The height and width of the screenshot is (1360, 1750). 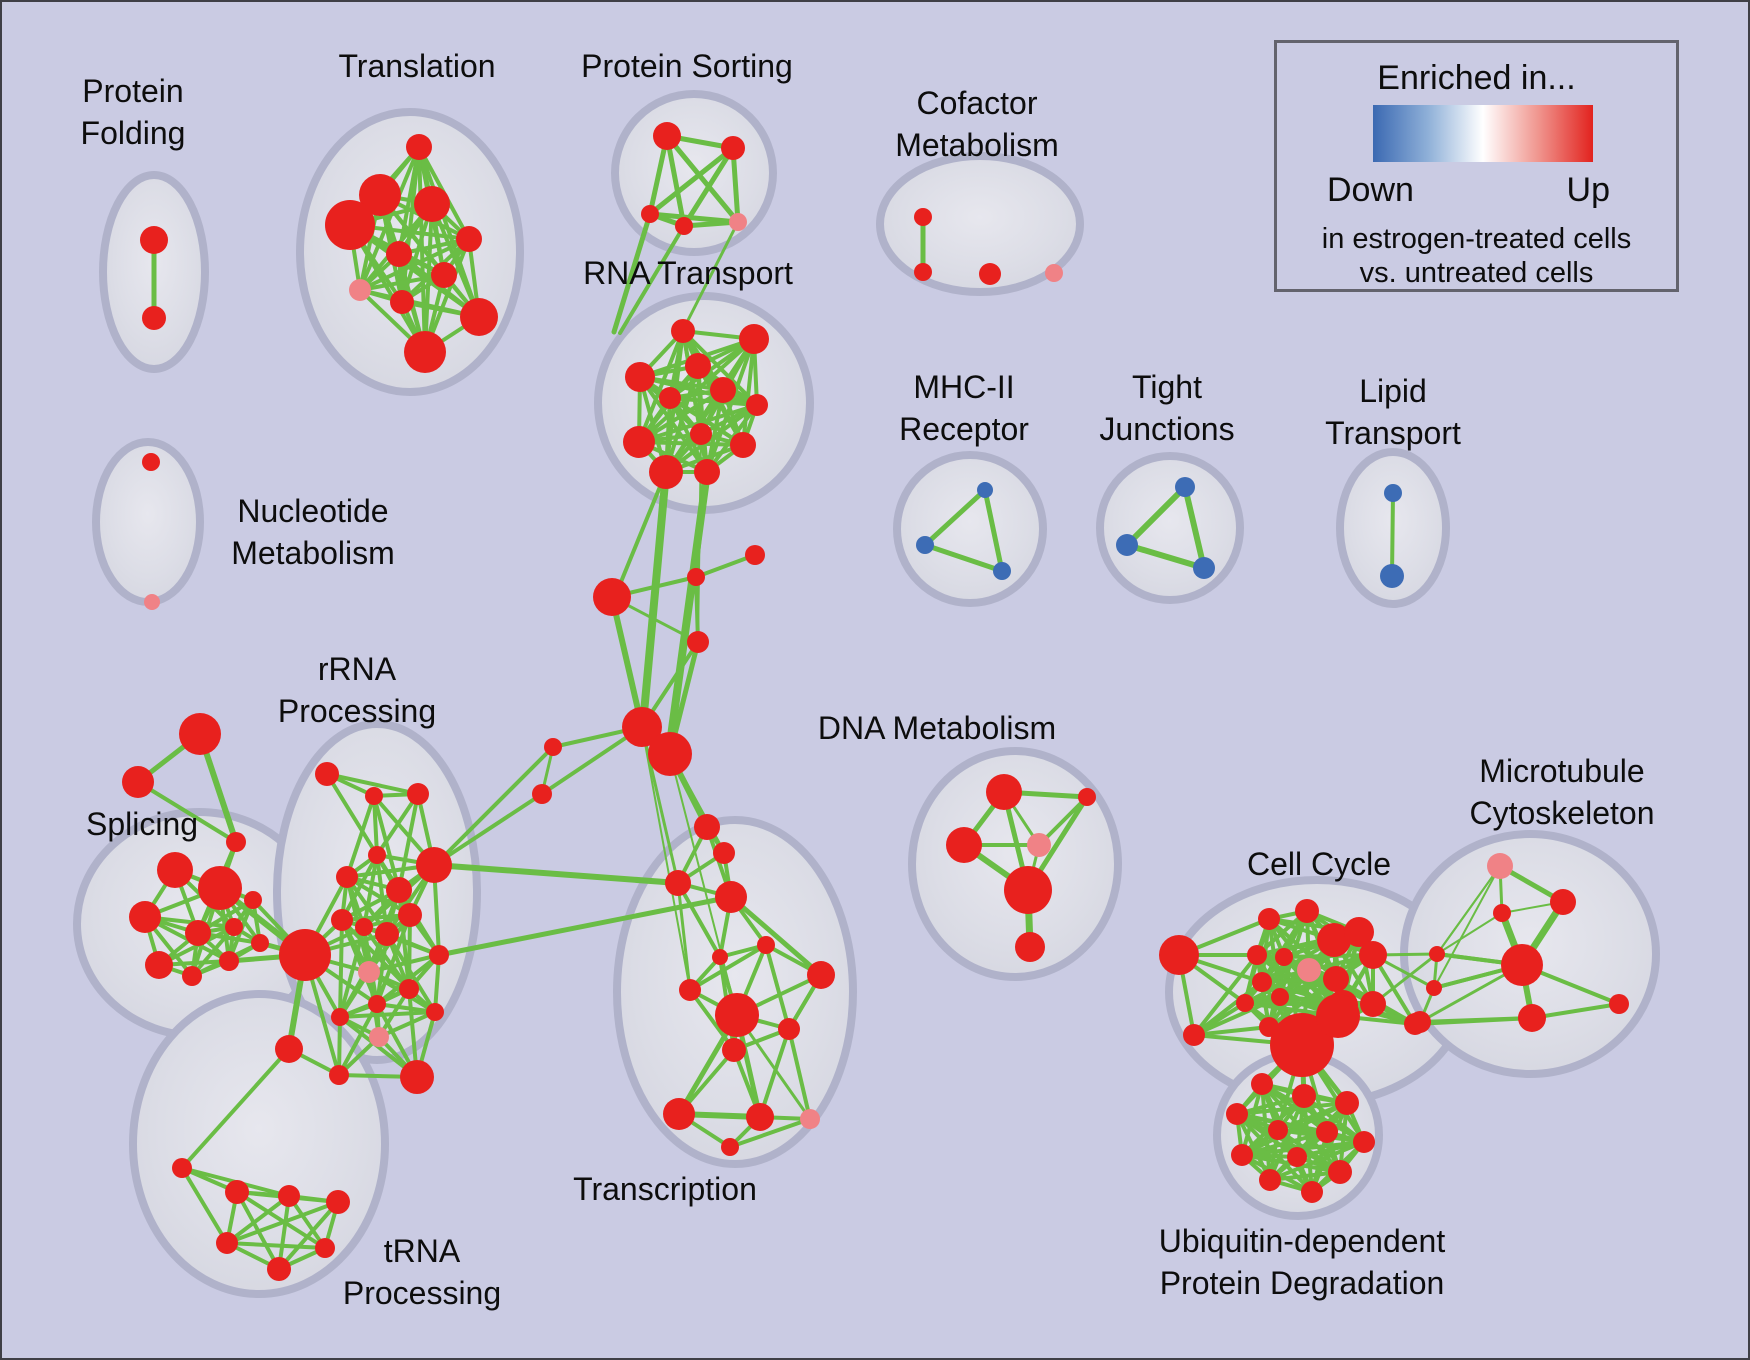 I want to click on transcription-label: Transcription, so click(x=665, y=1189).